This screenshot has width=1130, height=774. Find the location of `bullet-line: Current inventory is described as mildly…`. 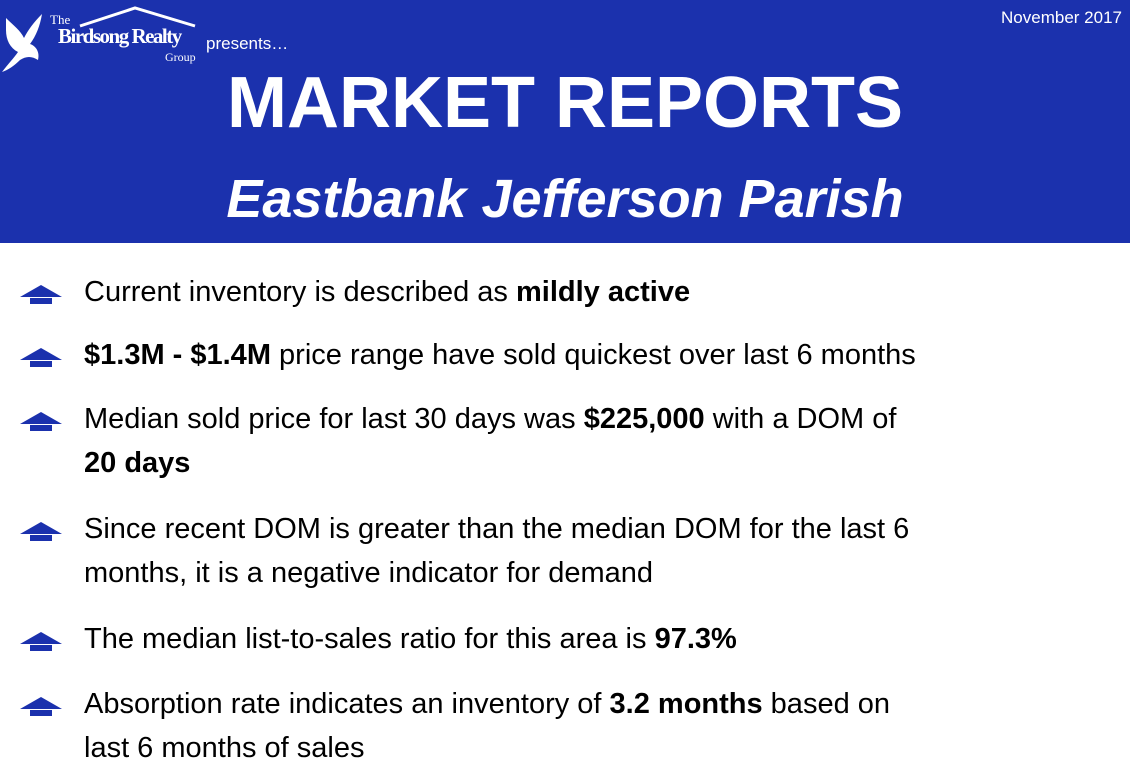

bullet-line: Current inventory is described as mildly… is located at coordinates (387, 292).